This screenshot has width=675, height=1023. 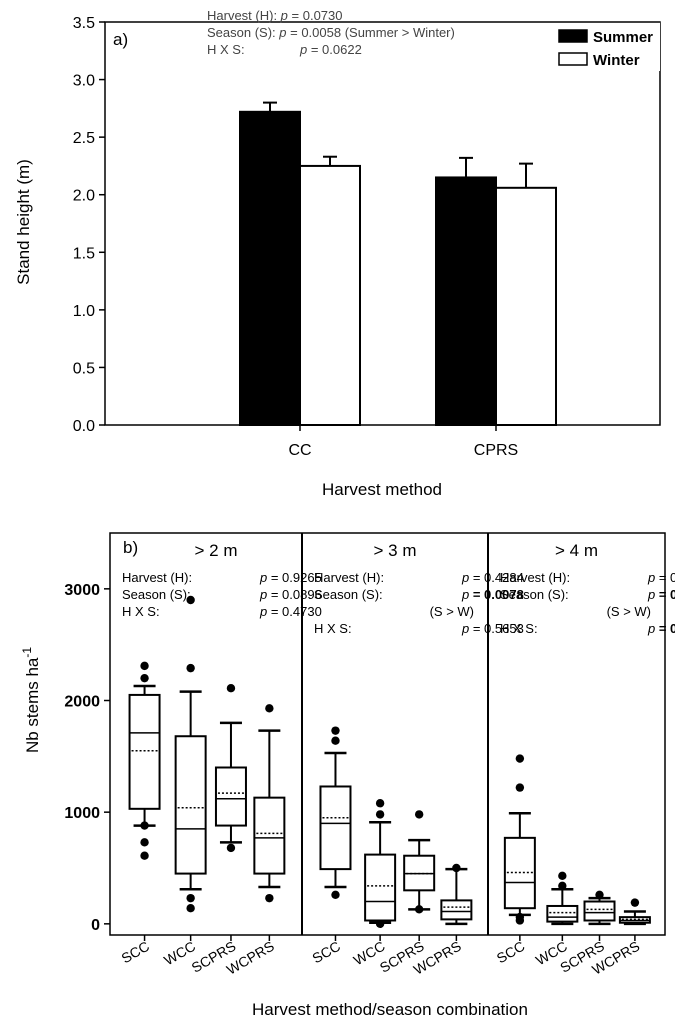 I want to click on y-axis-label-a: Stand height (m), so click(x=23, y=222).